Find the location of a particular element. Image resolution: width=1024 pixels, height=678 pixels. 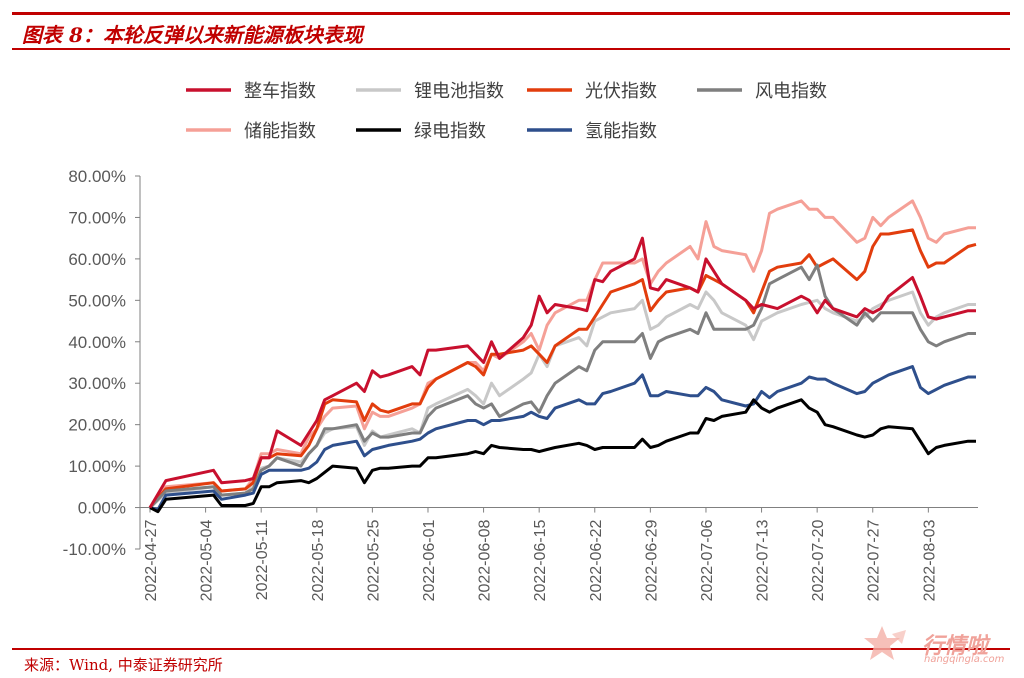

x-tick-label: 2022-05-04 is located at coordinates (207, 560).